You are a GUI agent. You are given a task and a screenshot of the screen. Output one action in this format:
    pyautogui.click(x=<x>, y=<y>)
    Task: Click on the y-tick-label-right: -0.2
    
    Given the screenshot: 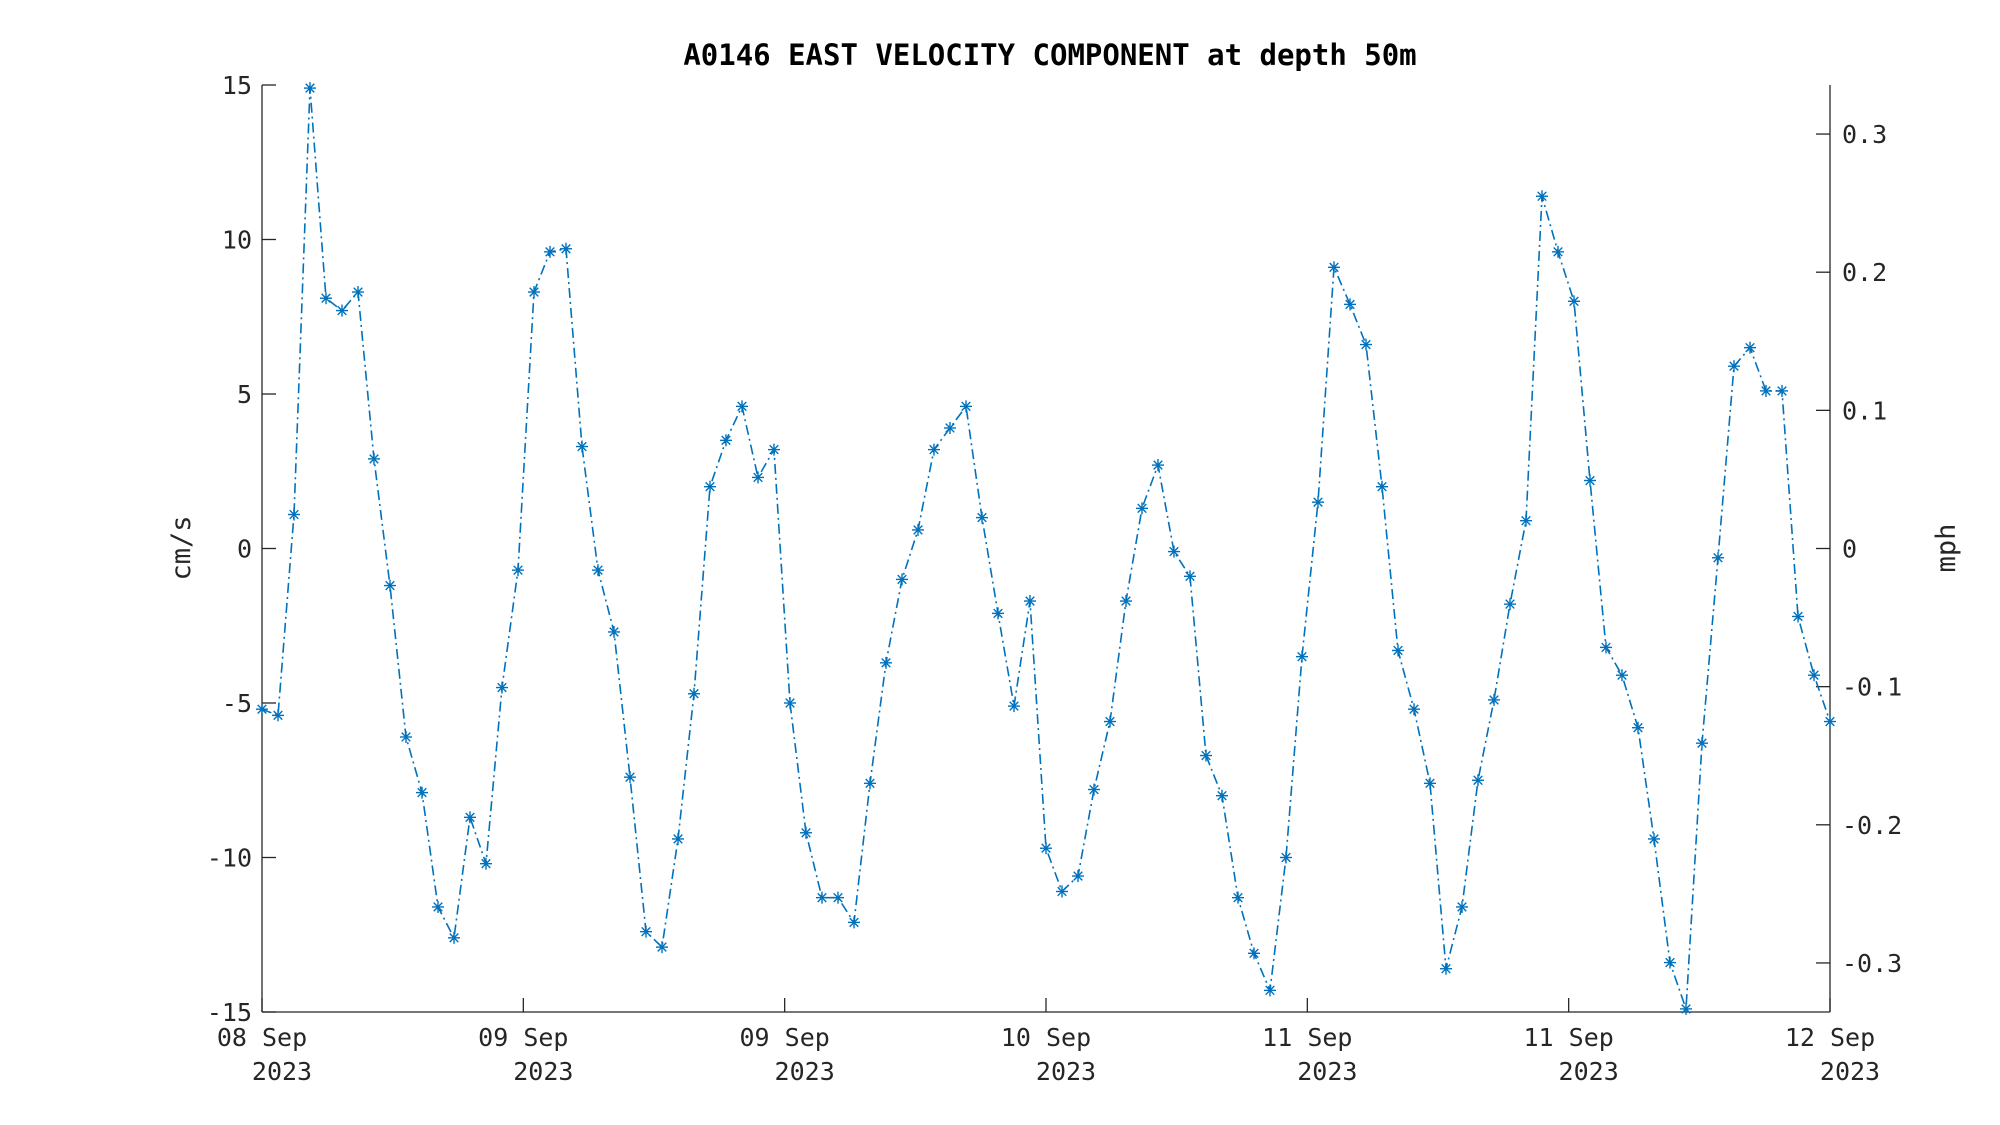 What is the action you would take?
    pyautogui.click(x=1872, y=825)
    